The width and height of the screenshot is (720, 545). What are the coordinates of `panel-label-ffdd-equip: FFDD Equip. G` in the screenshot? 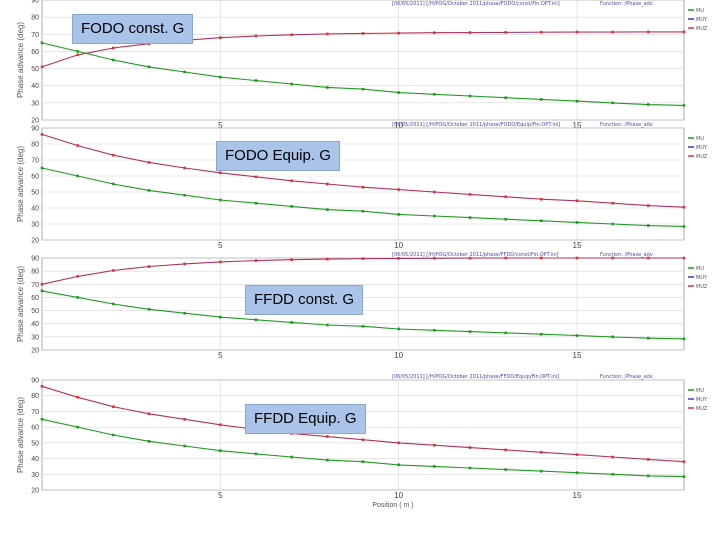 It's located at (305, 419).